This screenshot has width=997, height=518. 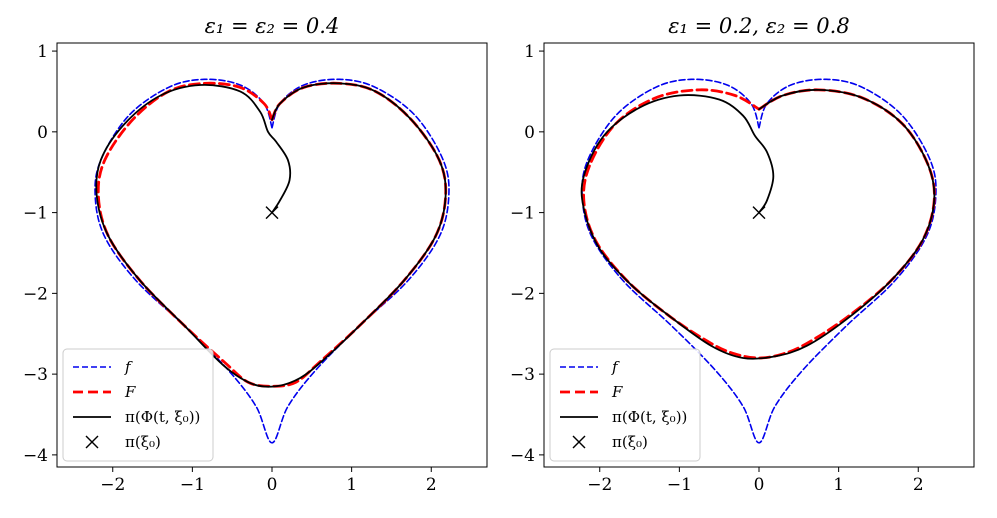 What do you see at coordinates (272, 26) in the screenshot?
I see `chart-title: ε₁ = ε₂ = 0.4` at bounding box center [272, 26].